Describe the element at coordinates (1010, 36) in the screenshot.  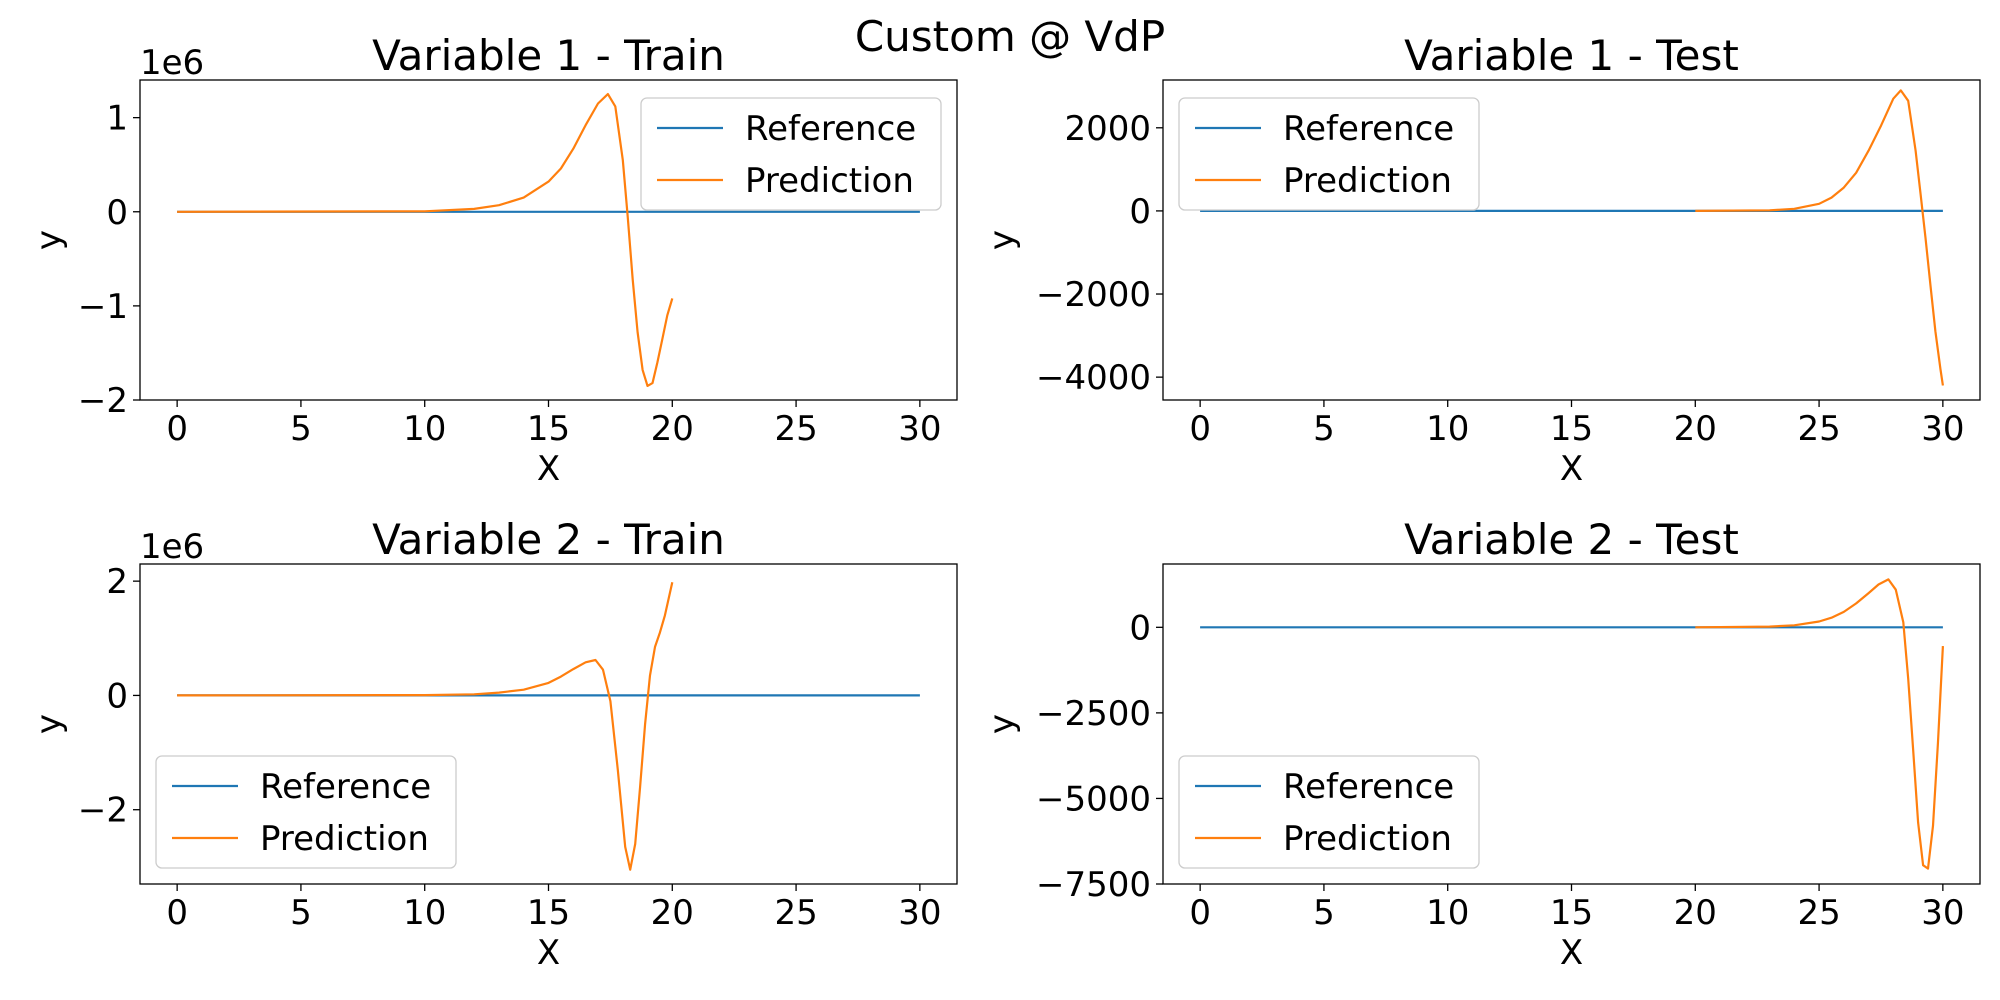
I see `figure-title: Custom @ VdP` at that location.